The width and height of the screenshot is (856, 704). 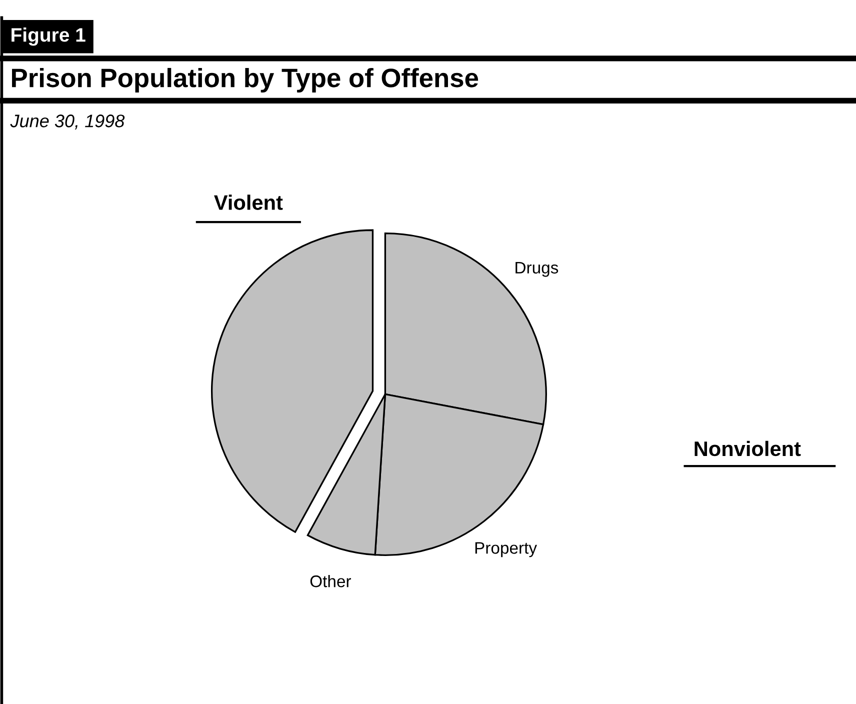 What do you see at coordinates (245, 80) in the screenshot?
I see `chart-title: Prison Population by Type of Offense` at bounding box center [245, 80].